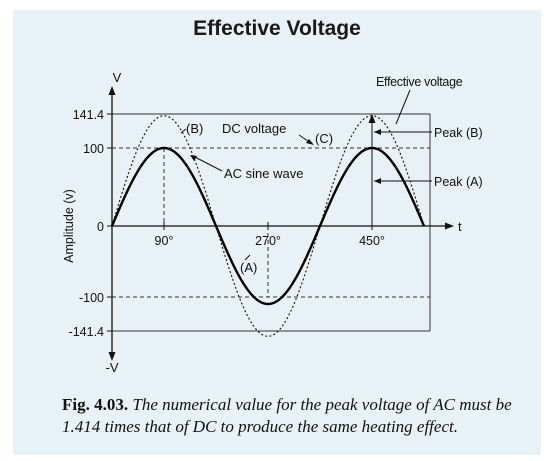  I want to click on dc-voltage-arrowhead, so click(310, 142).